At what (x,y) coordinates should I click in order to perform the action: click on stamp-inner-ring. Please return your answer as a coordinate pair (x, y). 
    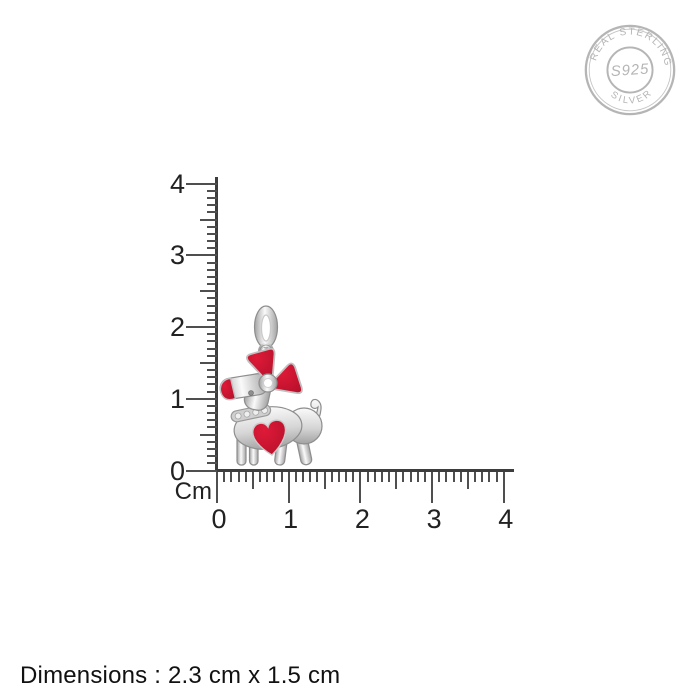
    Looking at the image, I should click on (630, 70).